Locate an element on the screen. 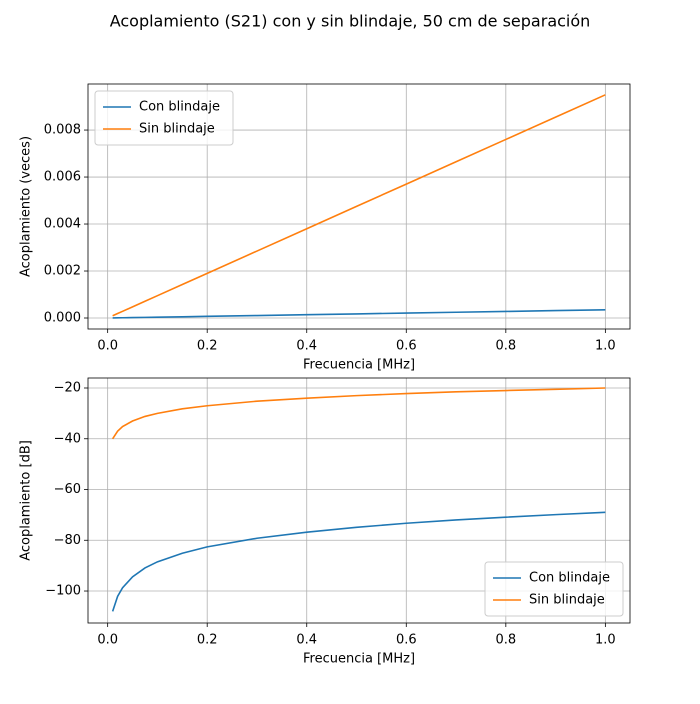 This screenshot has height=704, width=700. y-axis-label: Acoplamiento [dB] is located at coordinates (26, 500).